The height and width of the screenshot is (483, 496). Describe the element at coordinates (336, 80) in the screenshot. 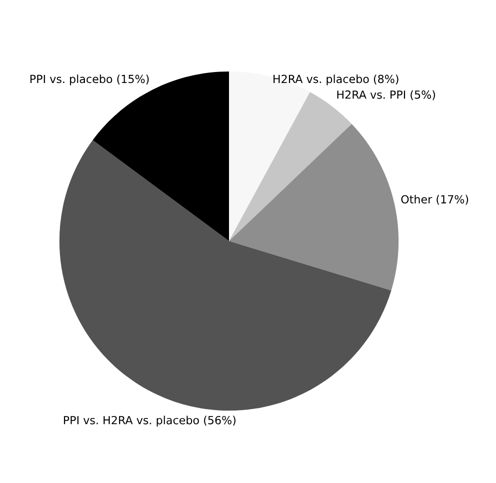

I see `slice-label: H2RA vs. placebo (8%)` at that location.